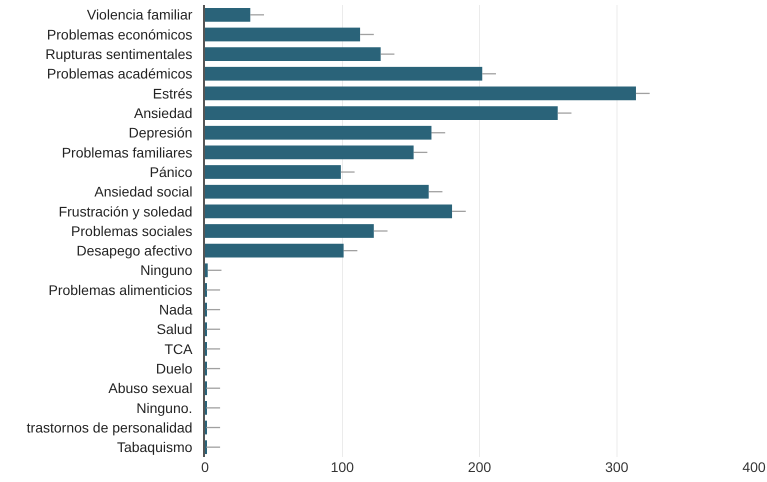  I want to click on y-tick-label: trastornos de personalidad, so click(109, 427).